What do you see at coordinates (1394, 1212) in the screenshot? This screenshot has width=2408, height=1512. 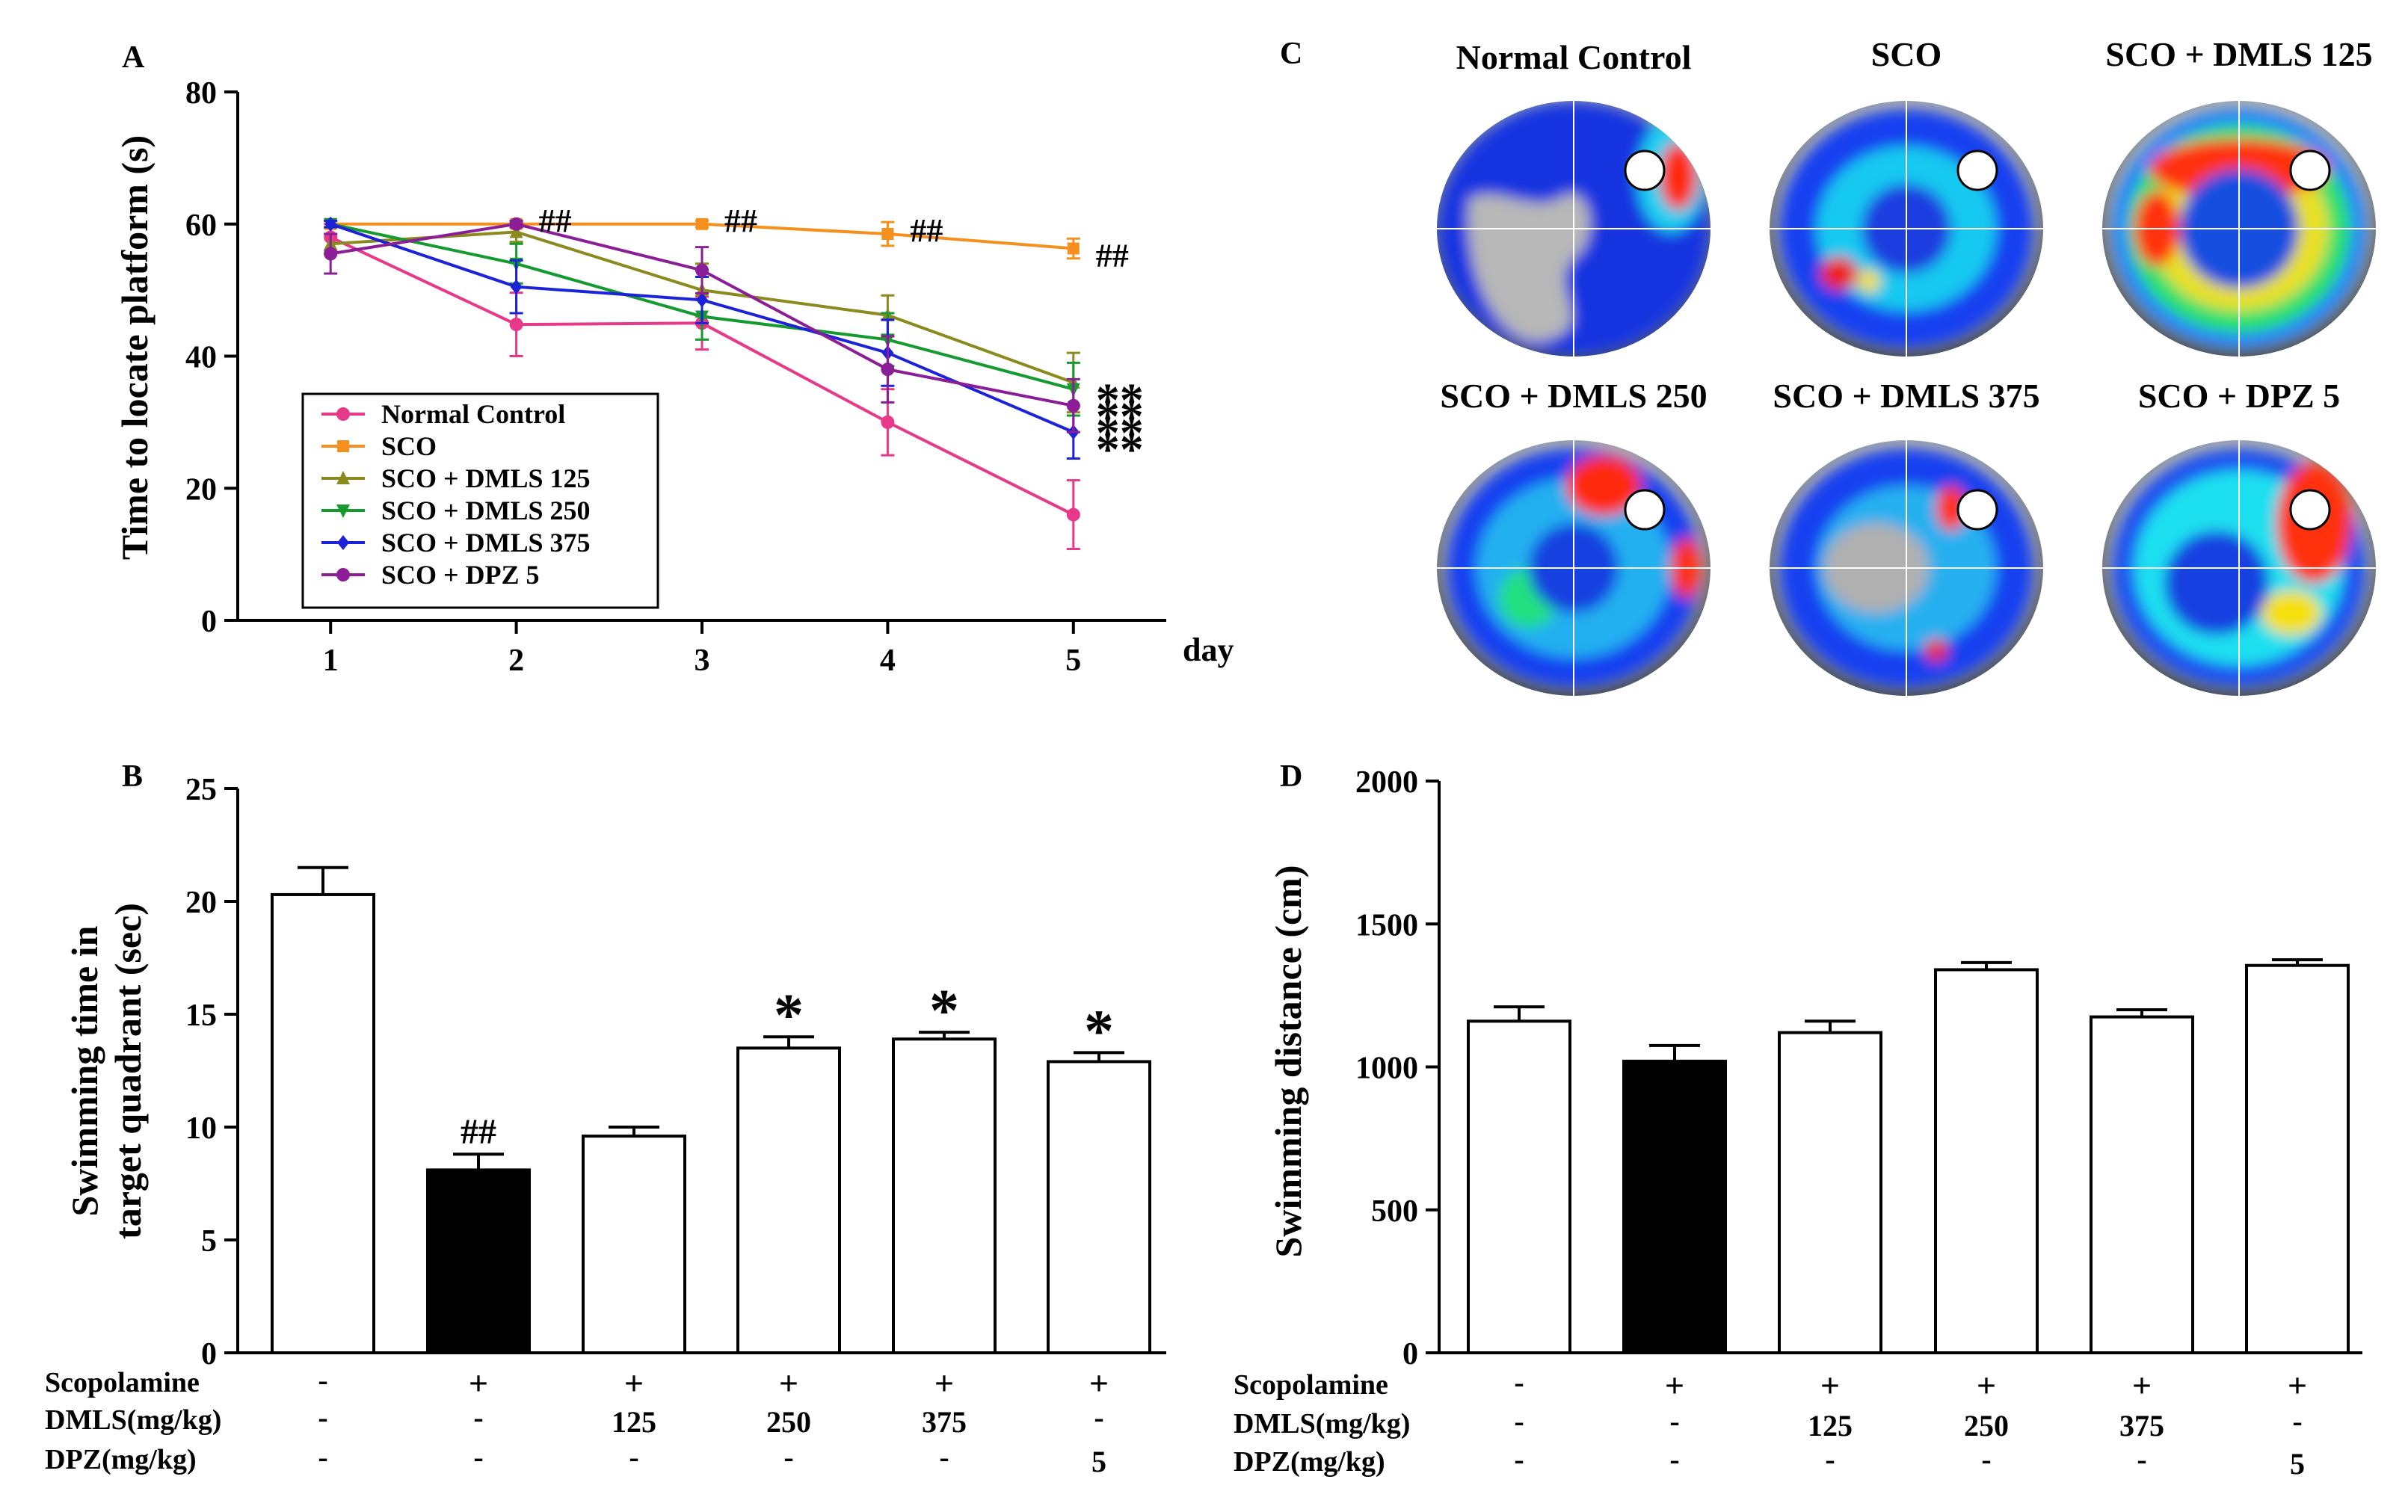 I see `y-tick-label: 500` at bounding box center [1394, 1212].